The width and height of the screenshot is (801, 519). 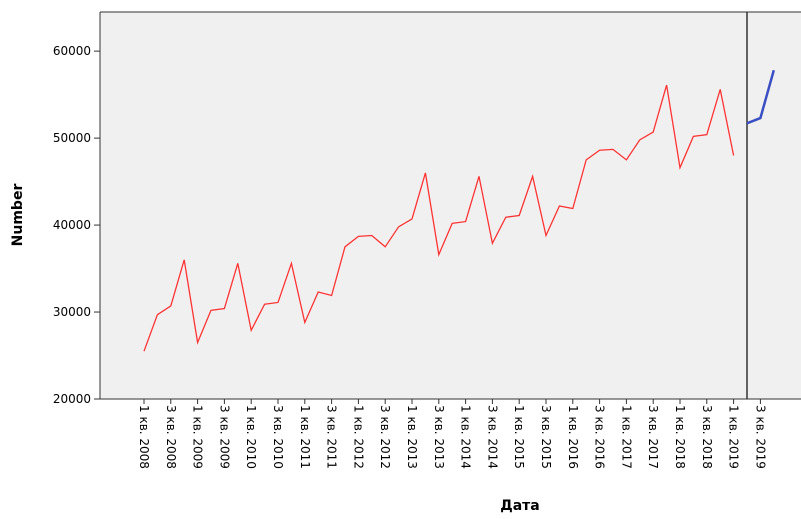 I want to click on x-tick-label: 3 кв. 2011, so click(x=332, y=437).